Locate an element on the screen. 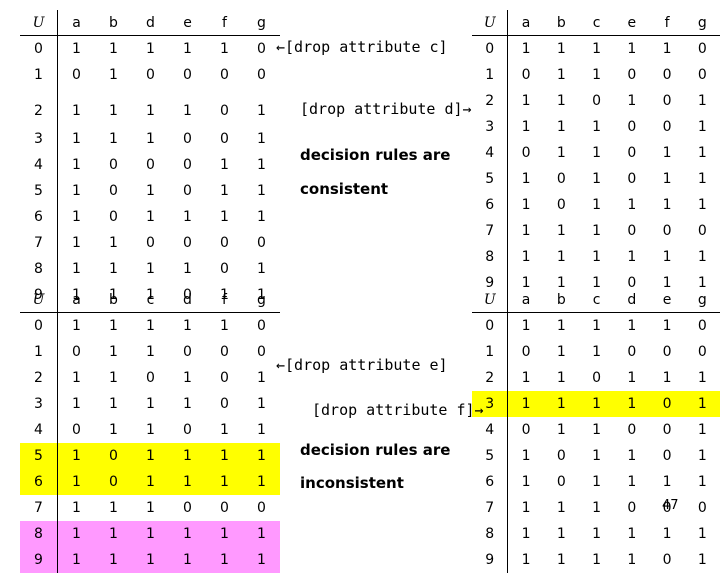 Image resolution: width=720 pixels, height=573 pixels. column-header: b is located at coordinates (561, 23).